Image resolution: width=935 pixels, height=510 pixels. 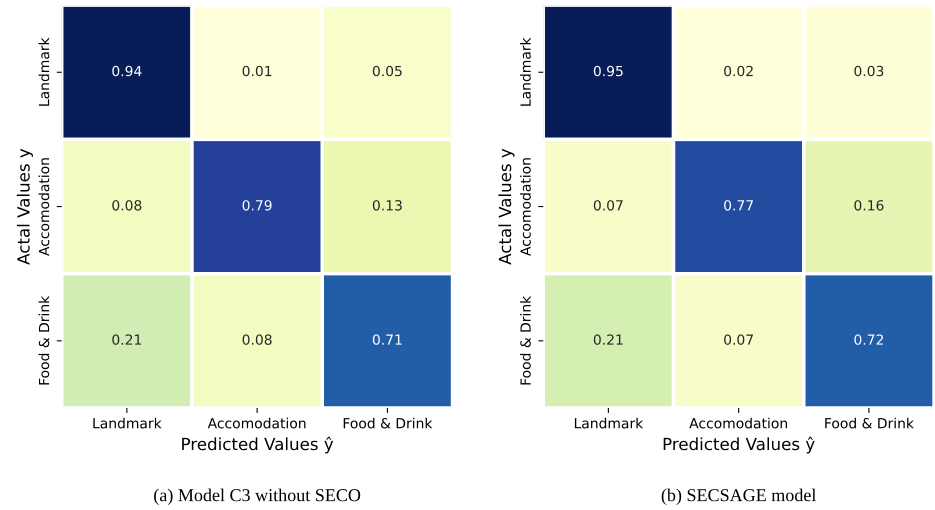 What do you see at coordinates (869, 71) in the screenshot?
I see `data-label: 0.03` at bounding box center [869, 71].